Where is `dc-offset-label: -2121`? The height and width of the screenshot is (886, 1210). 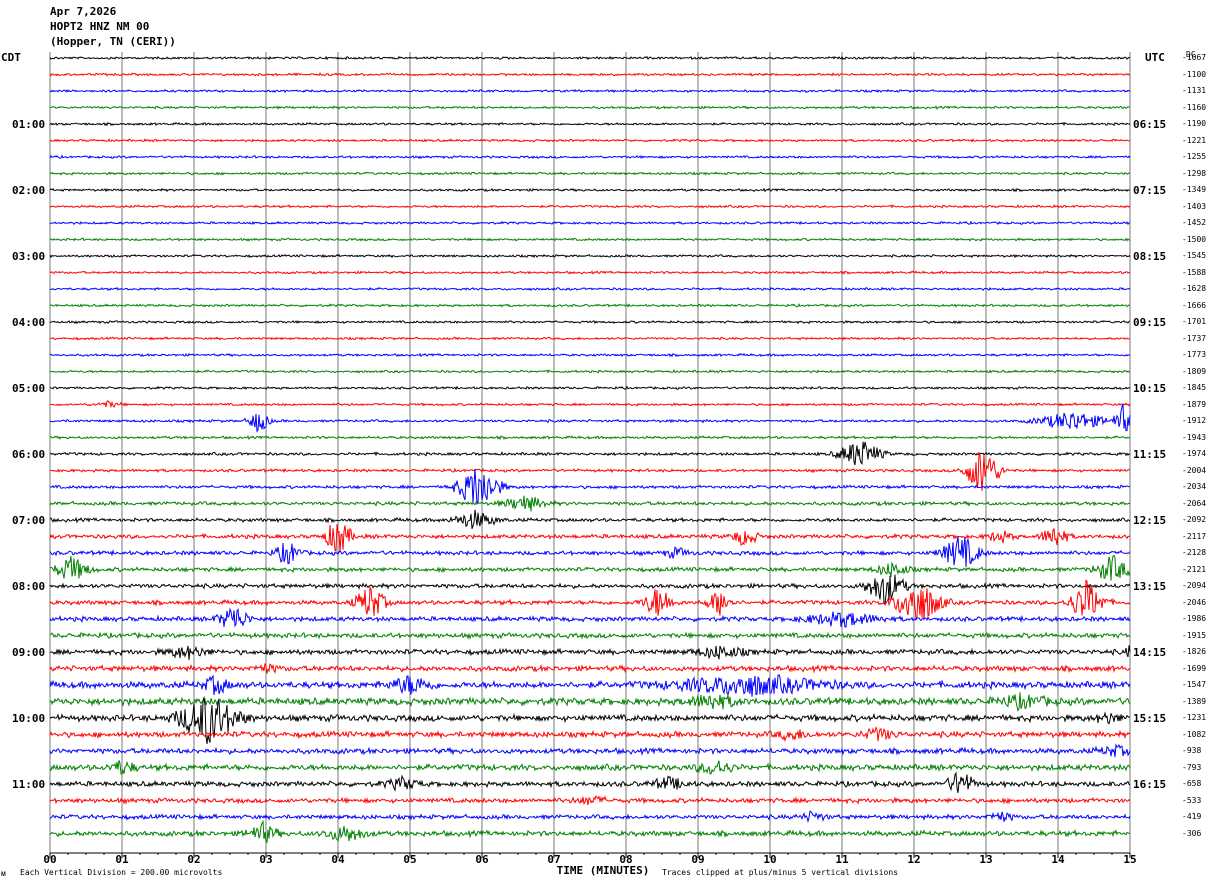
dc-offset-label: -2121 is located at coordinates (1194, 569).